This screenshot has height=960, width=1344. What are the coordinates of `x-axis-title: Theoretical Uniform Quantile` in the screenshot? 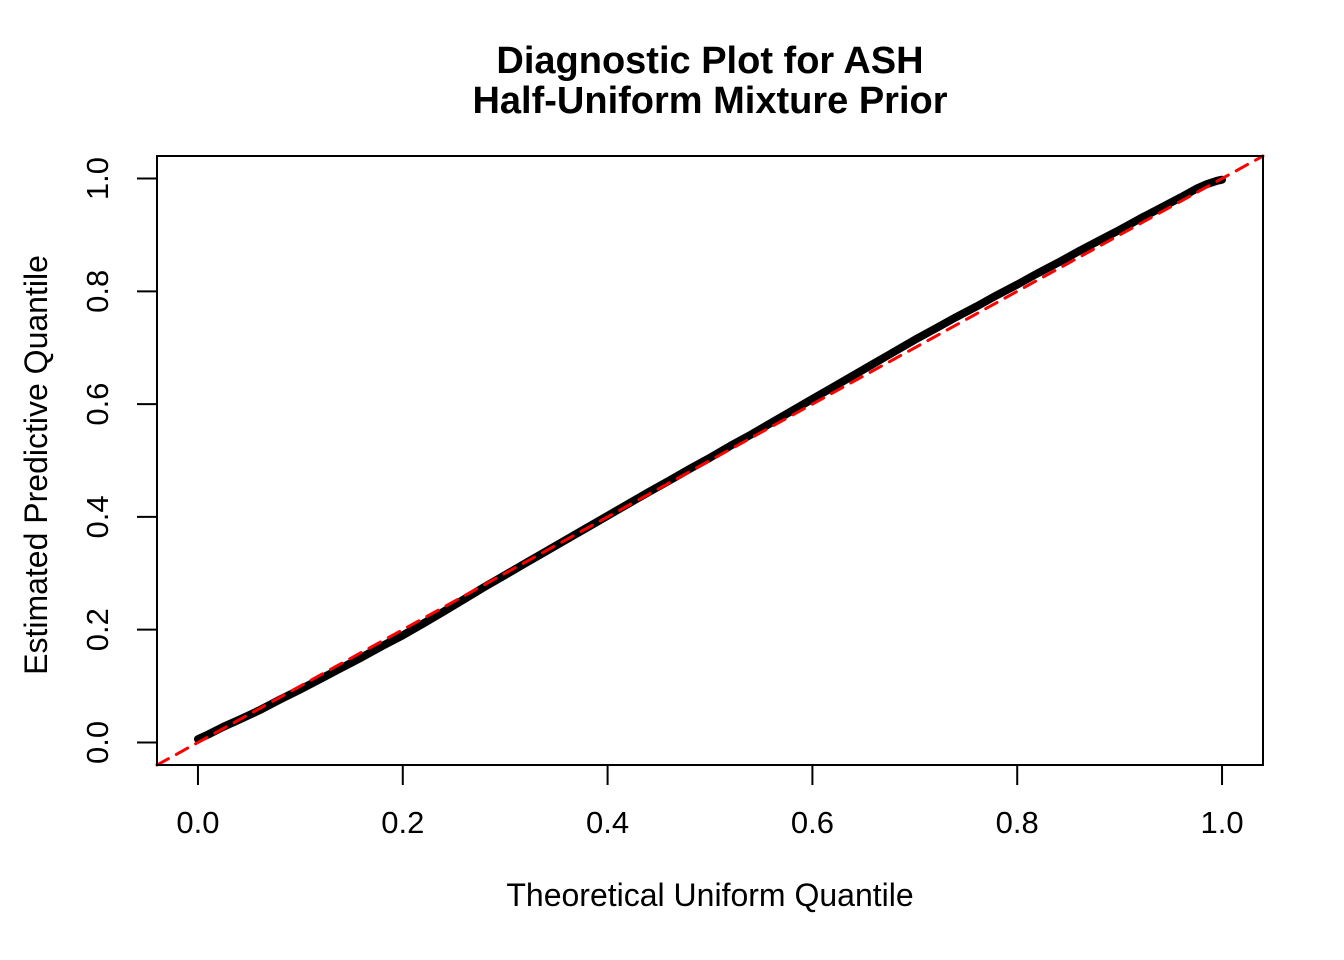 It's located at (709, 895).